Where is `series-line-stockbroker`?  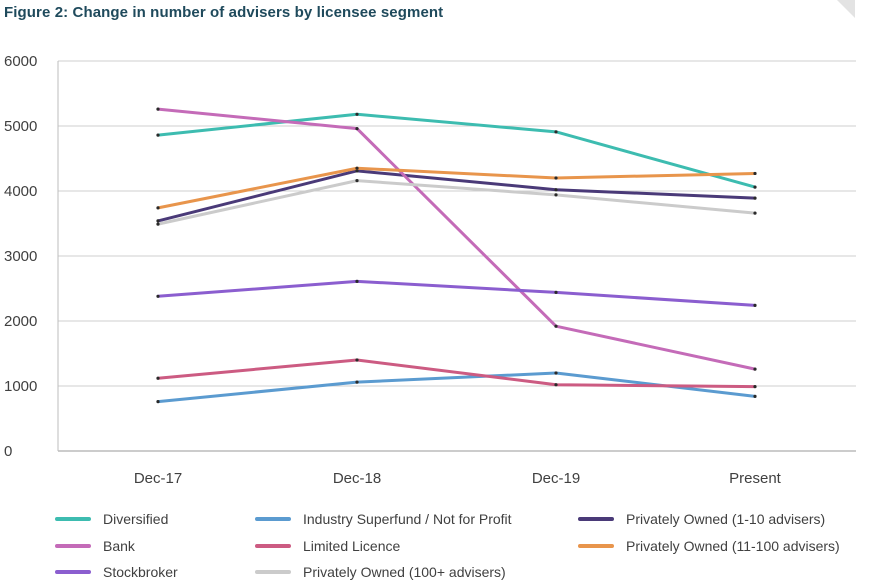 series-line-stockbroker is located at coordinates (456, 293).